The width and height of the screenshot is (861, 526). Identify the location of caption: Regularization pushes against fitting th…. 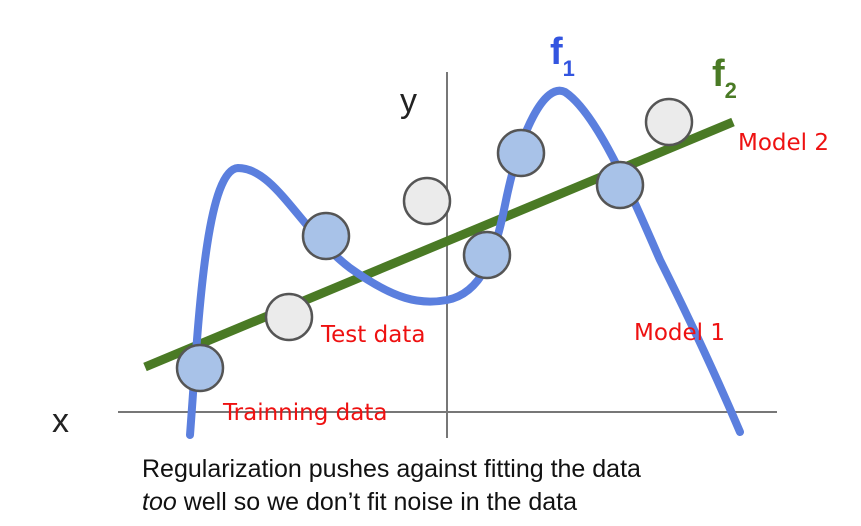
(391, 486).